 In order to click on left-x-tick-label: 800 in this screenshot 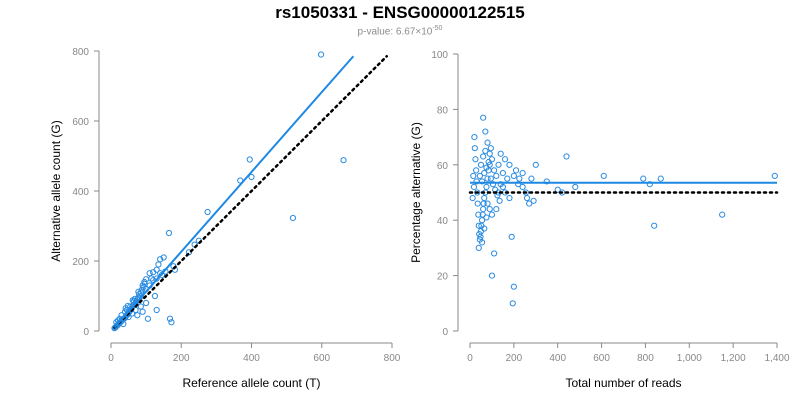, I will do `click(392, 358)`.